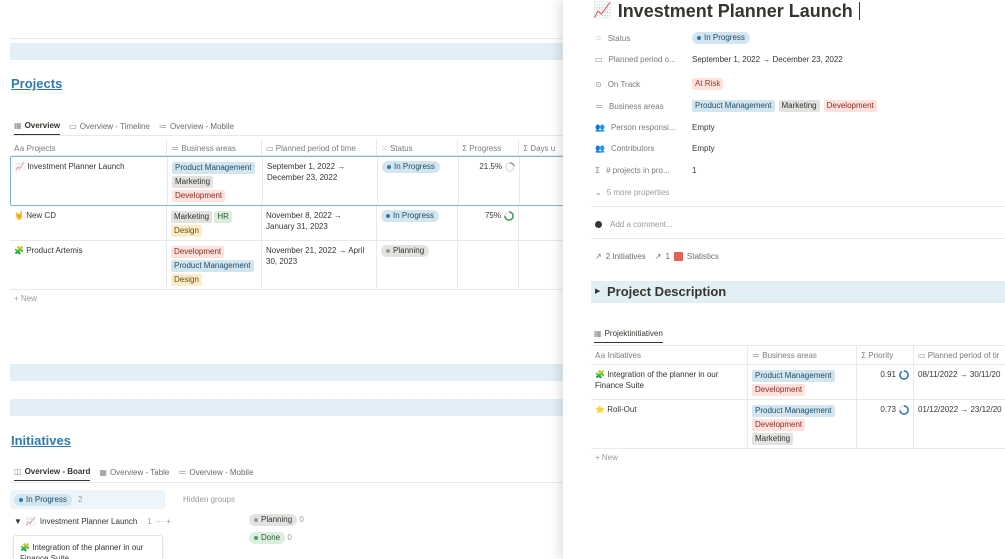 Image resolution: width=1005 pixels, height=559 pixels. I want to click on column-header-status: ⁙ Status, so click(417, 147).